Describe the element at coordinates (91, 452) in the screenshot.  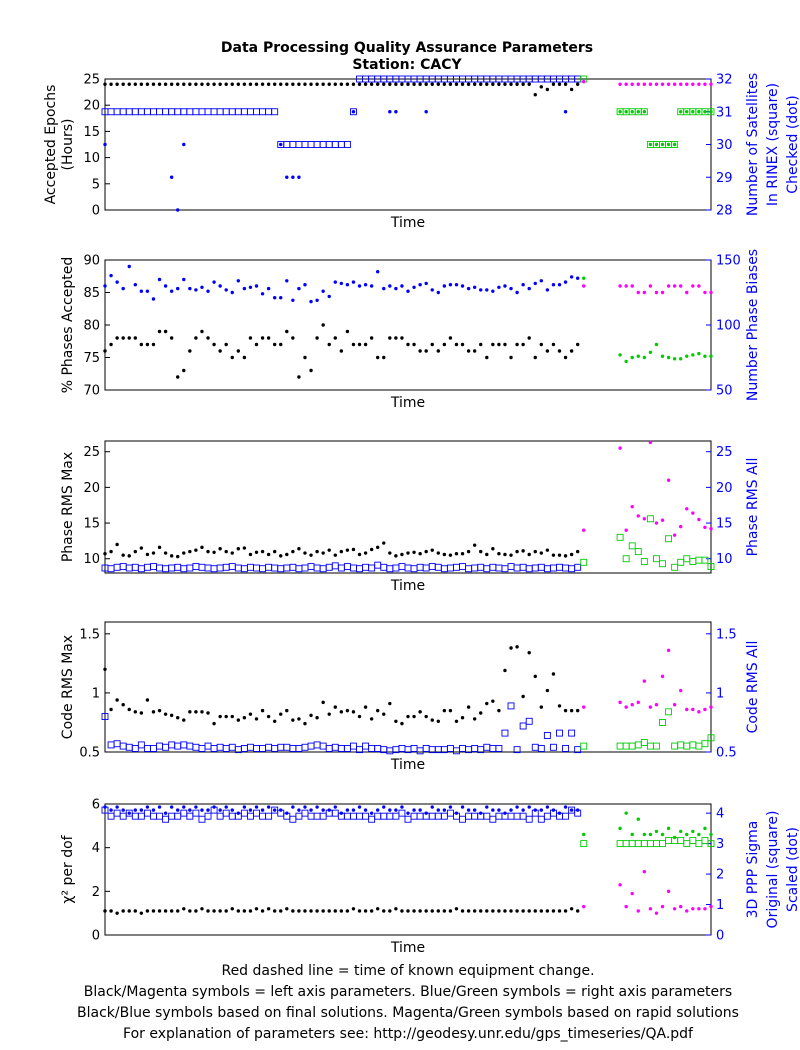
I see `left-tick-label: 25` at that location.